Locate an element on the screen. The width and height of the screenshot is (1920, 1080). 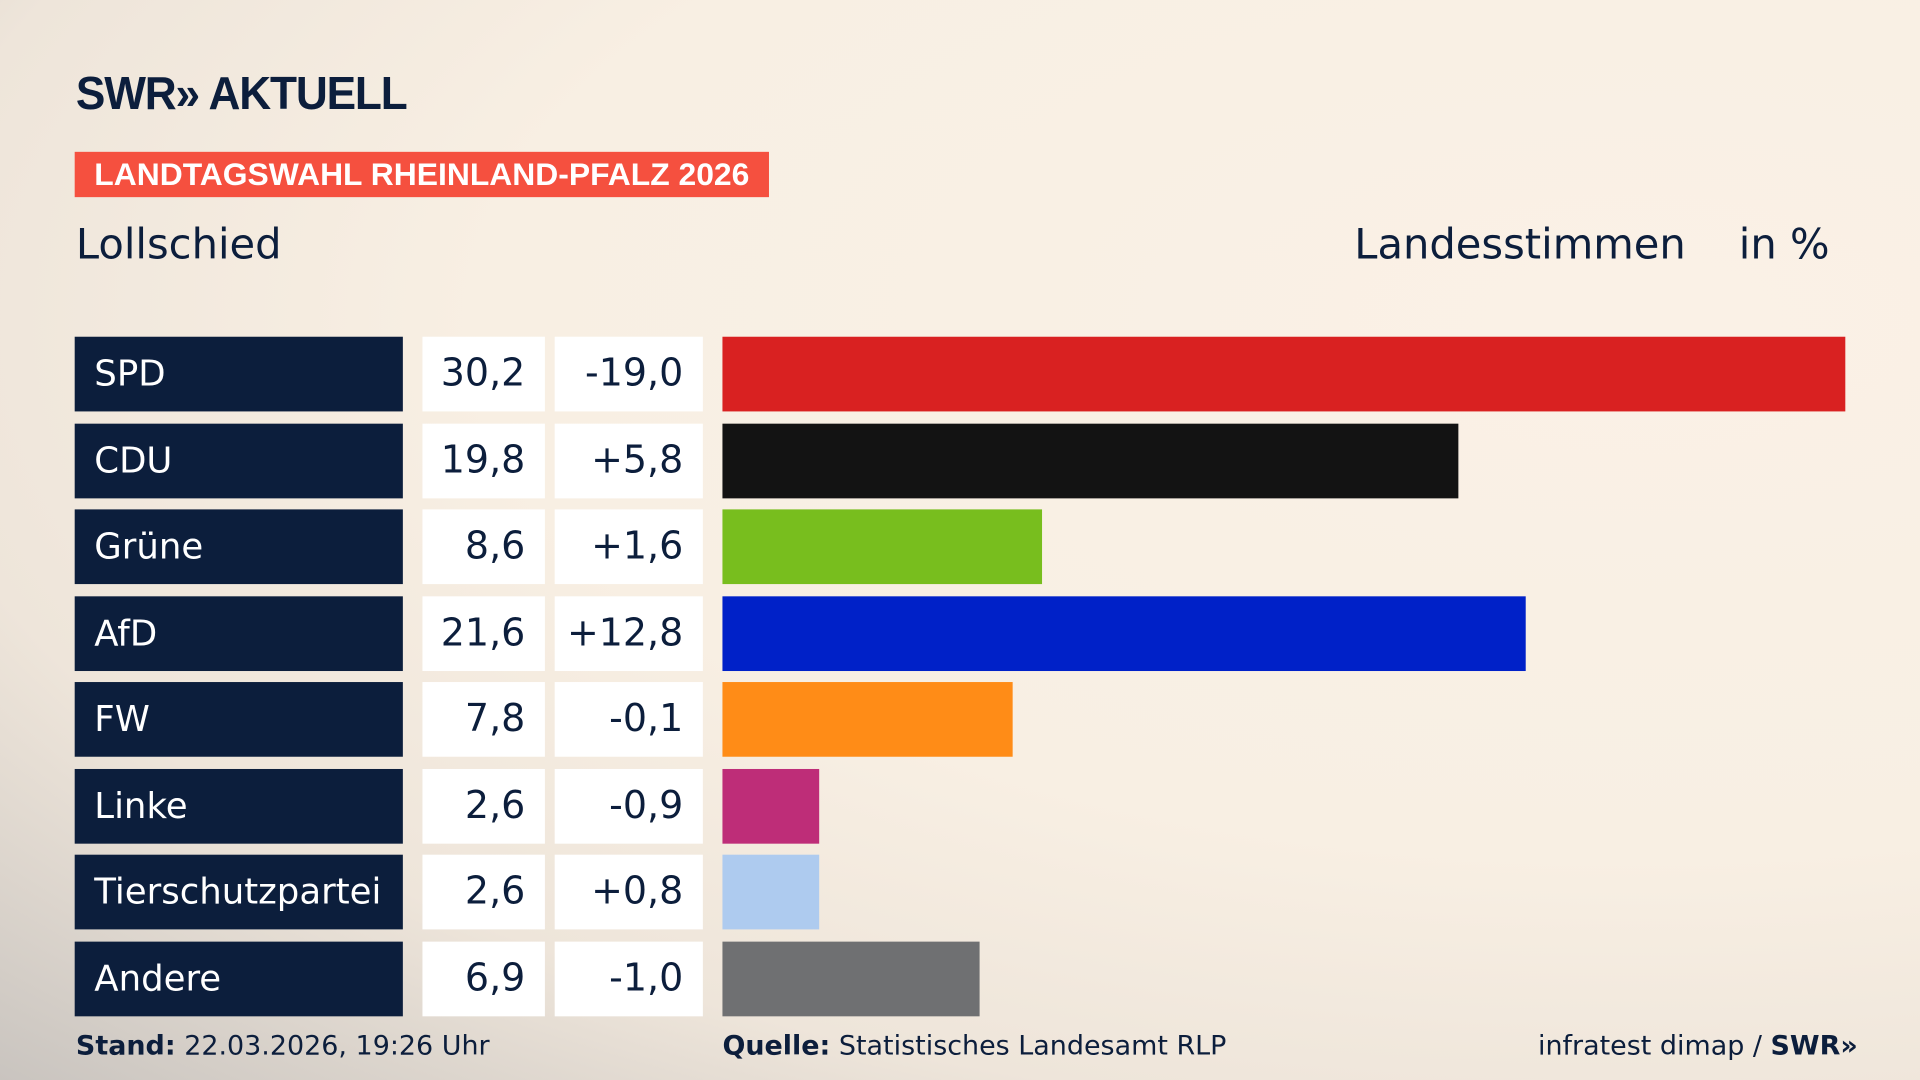
change-label: +12,8 is located at coordinates (628, 633).